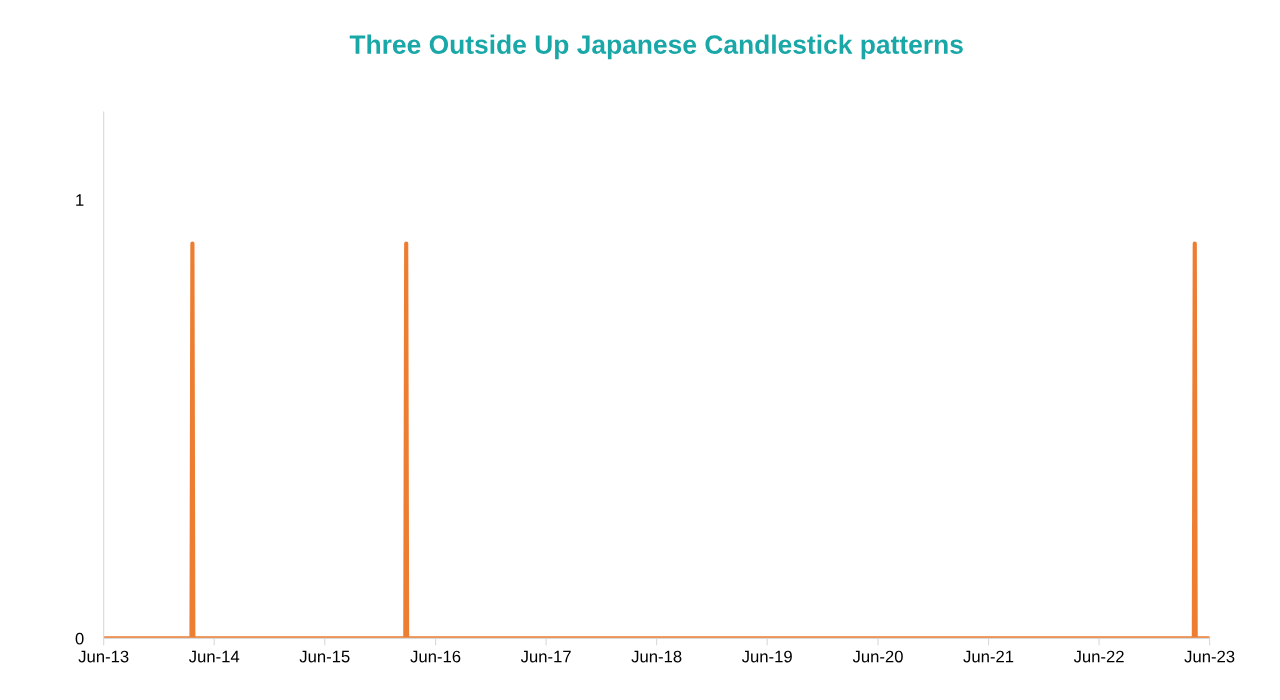 The height and width of the screenshot is (700, 1280). Describe the element at coordinates (766, 656) in the screenshot. I see `x-tick-label: Jun-19` at that location.